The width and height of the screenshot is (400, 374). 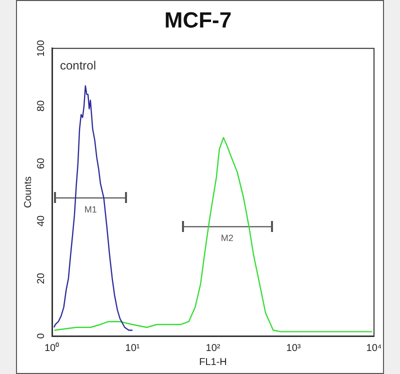 I want to click on y-tick-label: 0, so click(x=41, y=335).